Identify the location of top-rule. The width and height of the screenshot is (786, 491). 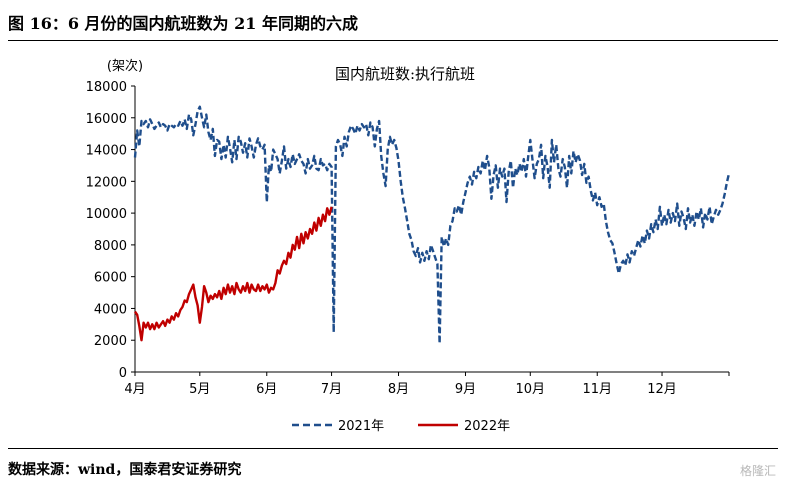
(393, 40).